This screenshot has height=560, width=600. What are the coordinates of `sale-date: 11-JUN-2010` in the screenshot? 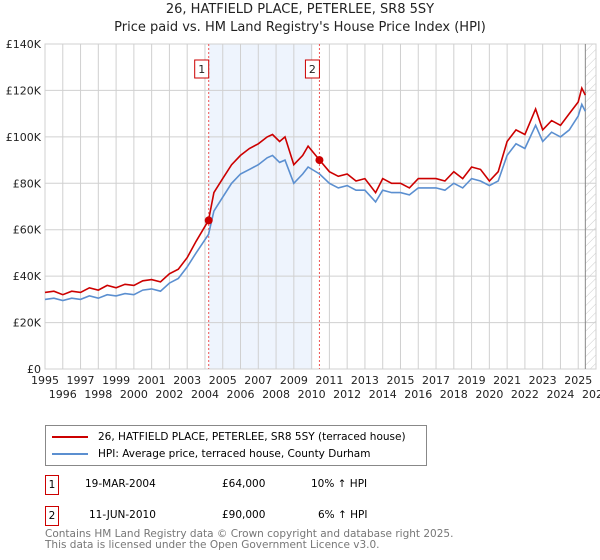 It's located at (122, 515).